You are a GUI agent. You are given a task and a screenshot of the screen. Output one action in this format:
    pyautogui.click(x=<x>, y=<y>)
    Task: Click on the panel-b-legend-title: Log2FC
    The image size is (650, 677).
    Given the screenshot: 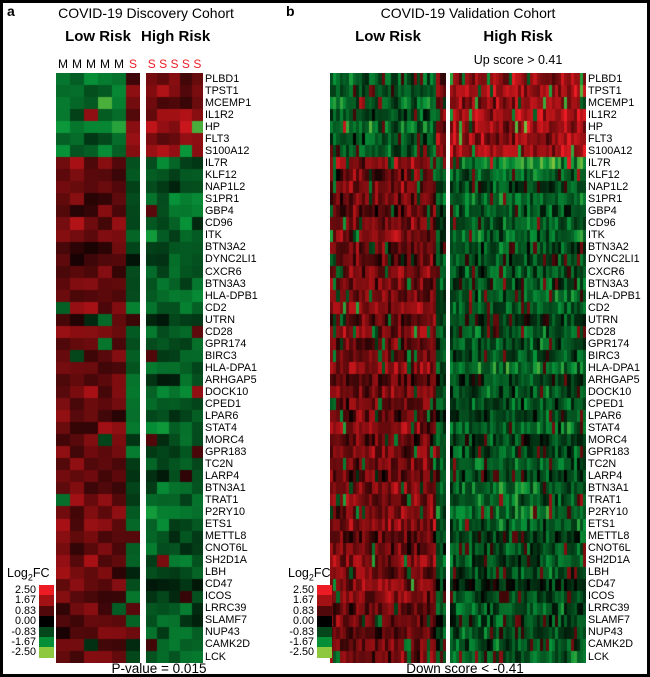 What is the action you would take?
    pyautogui.click(x=309, y=574)
    